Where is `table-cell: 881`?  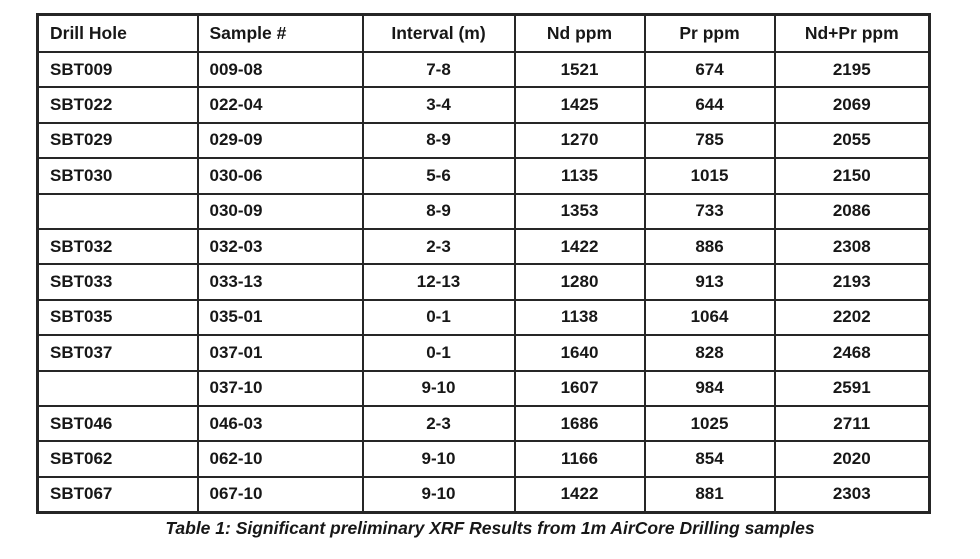 table-cell: 881 is located at coordinates (709, 494).